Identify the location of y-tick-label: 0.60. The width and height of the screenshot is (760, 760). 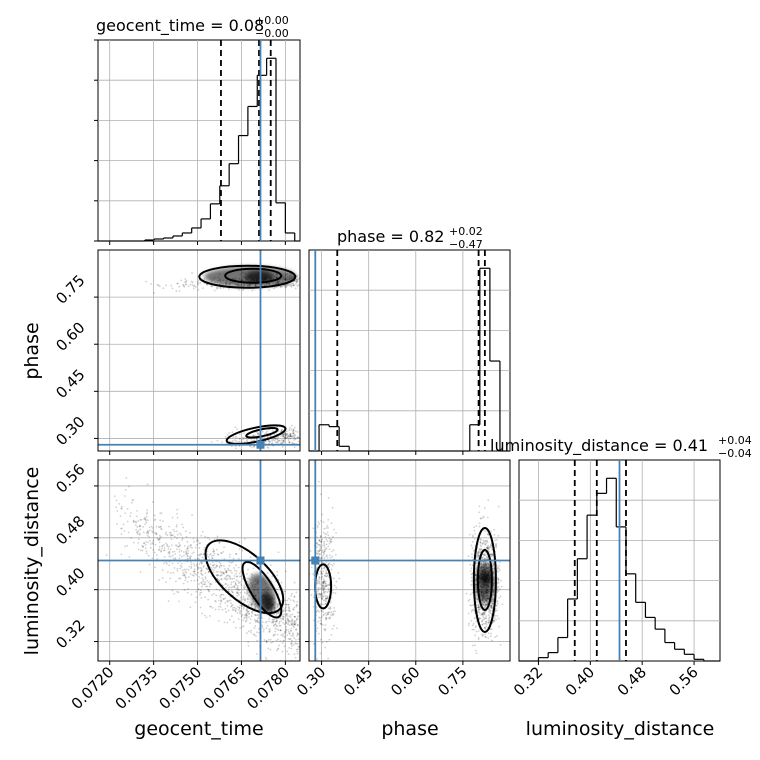
(70, 337).